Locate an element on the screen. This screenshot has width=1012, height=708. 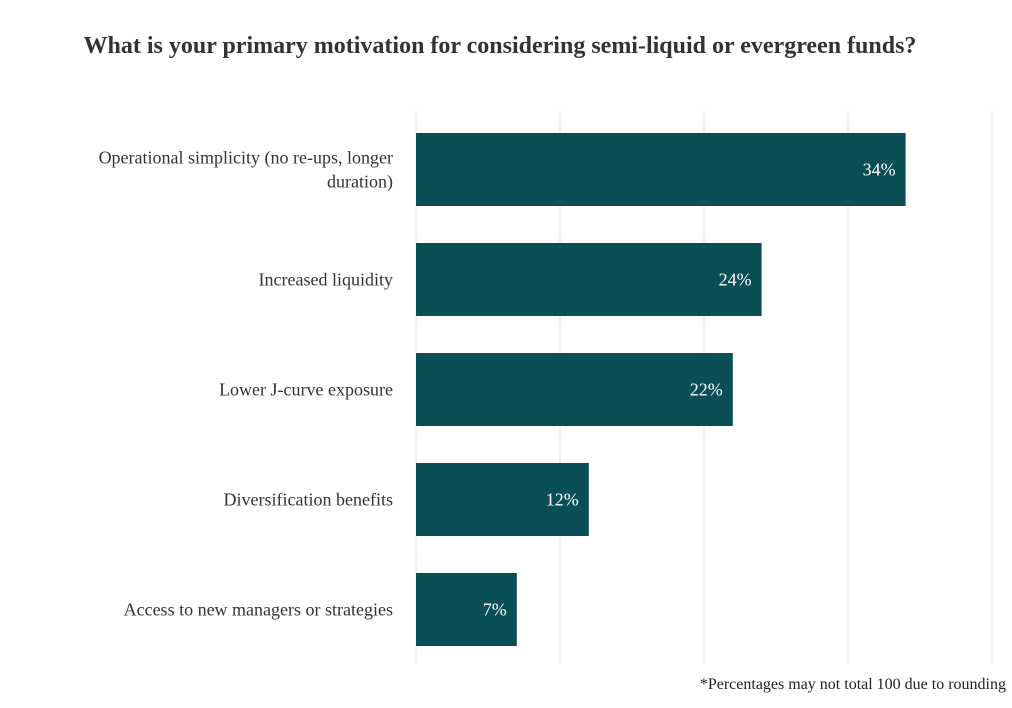
category-label-line: Access to new managers or strategies is located at coordinates (258, 610).